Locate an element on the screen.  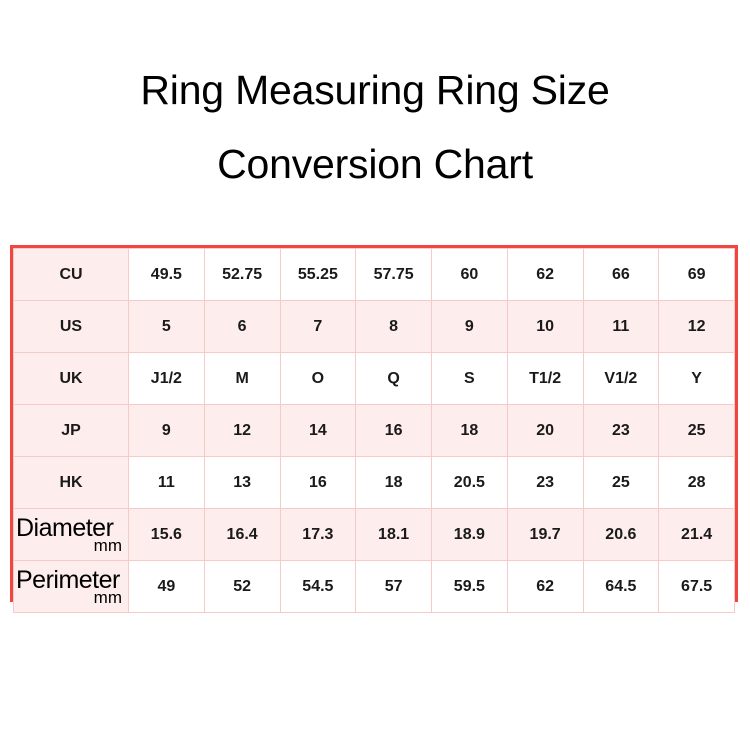
cell-us-7: 11 is located at coordinates (621, 326).